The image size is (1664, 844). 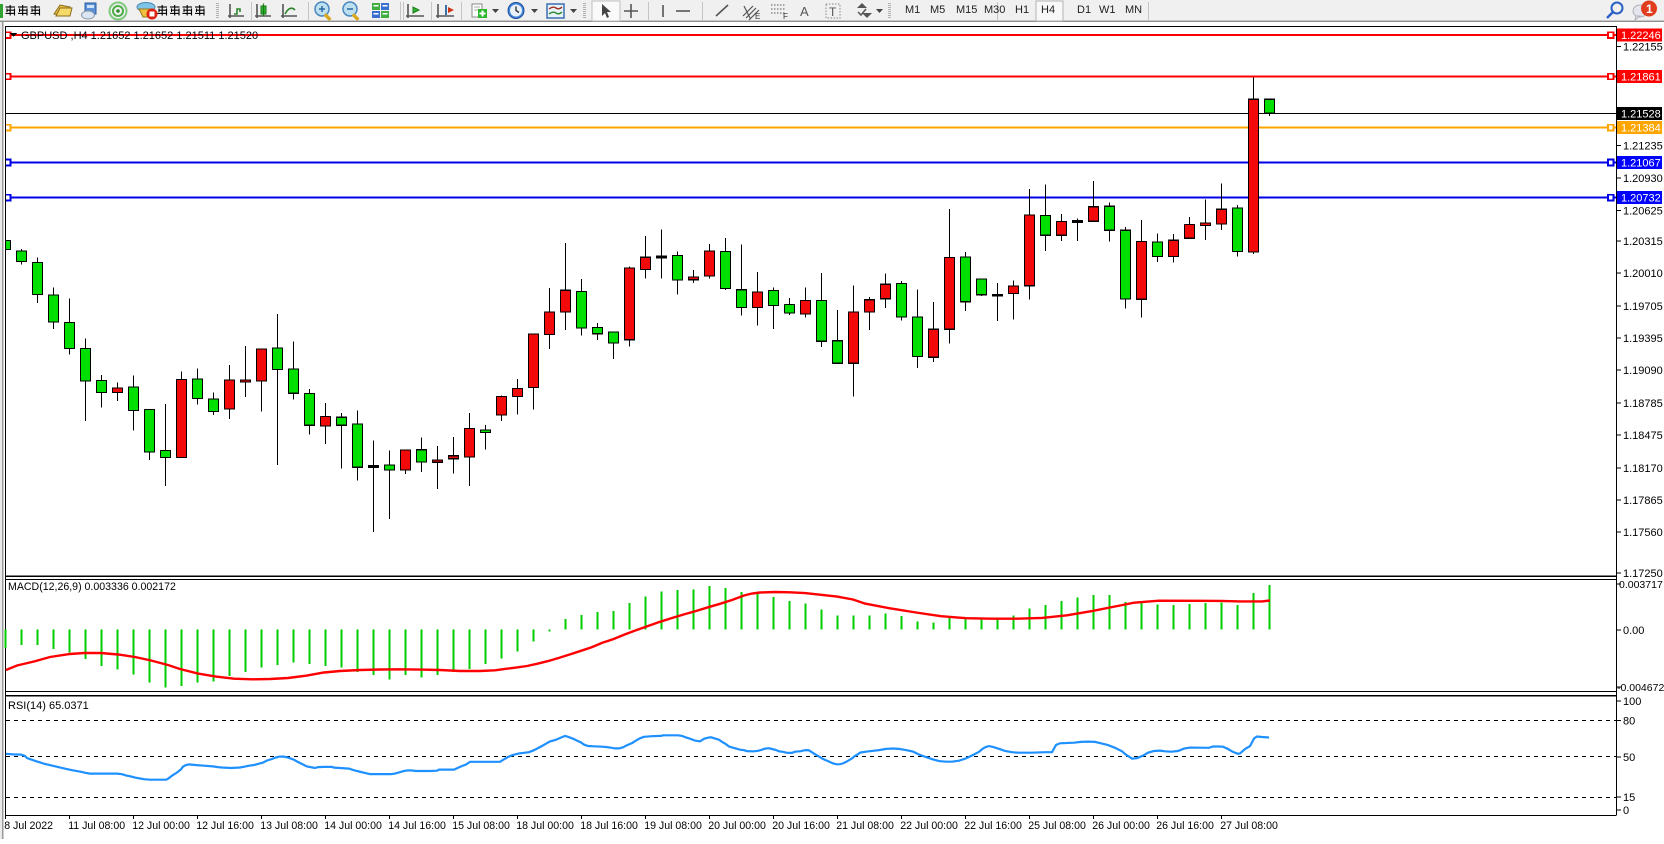 I want to click on svg-text: 1.18475, so click(x=1643, y=436).